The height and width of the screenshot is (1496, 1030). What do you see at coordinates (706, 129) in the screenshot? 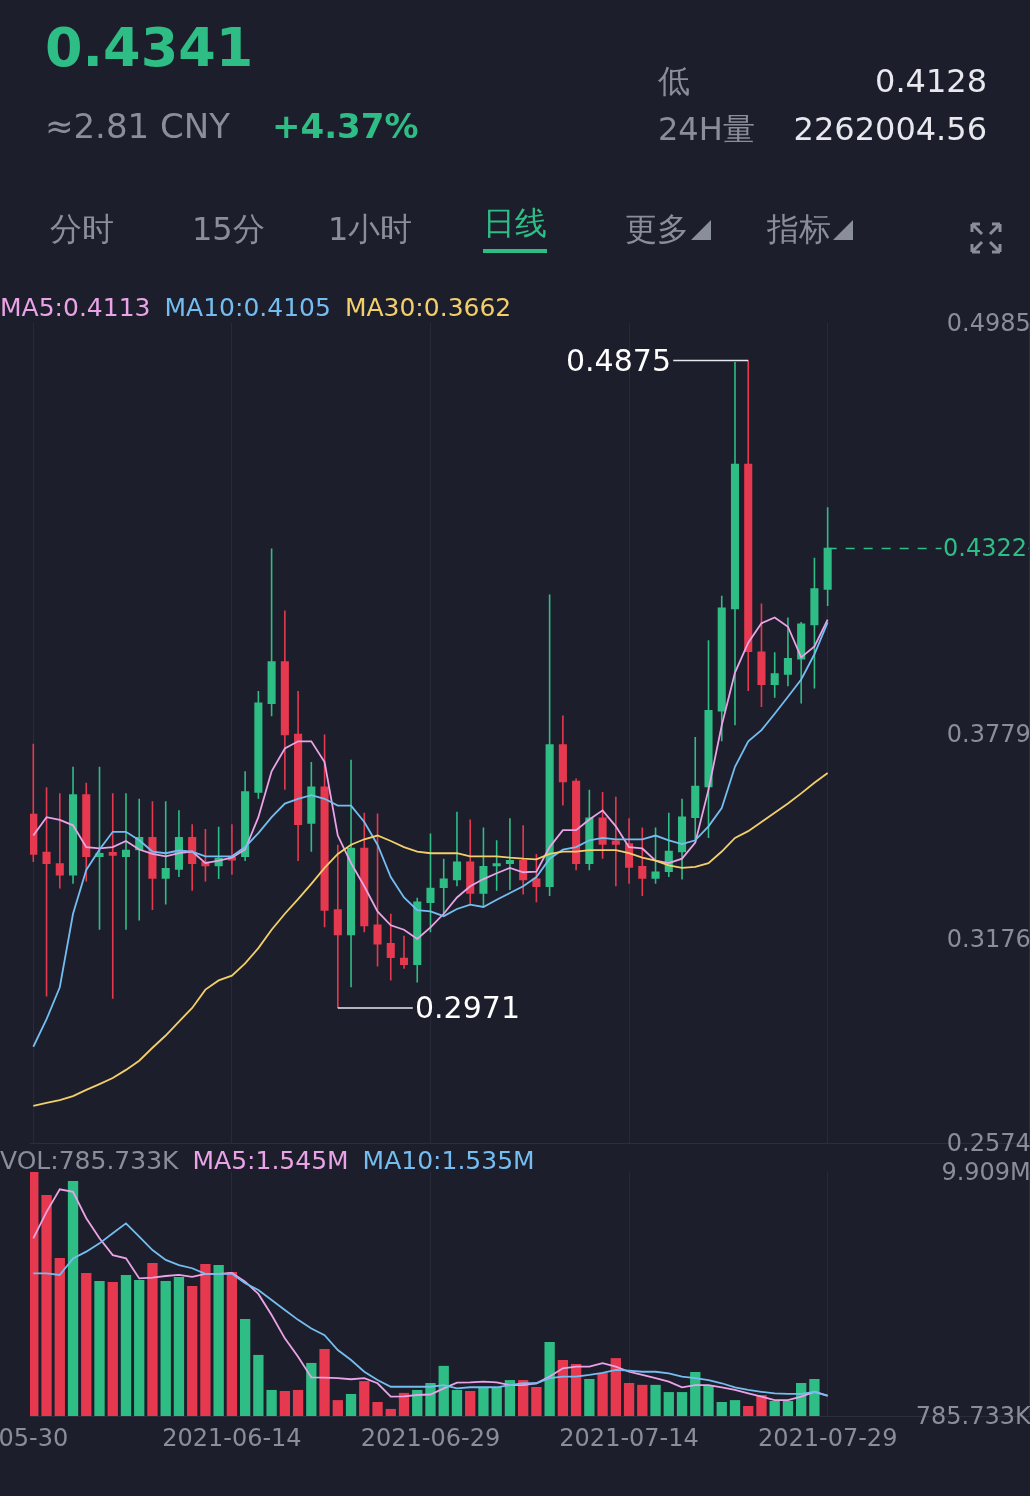
I see `text: 24H量` at bounding box center [706, 129].